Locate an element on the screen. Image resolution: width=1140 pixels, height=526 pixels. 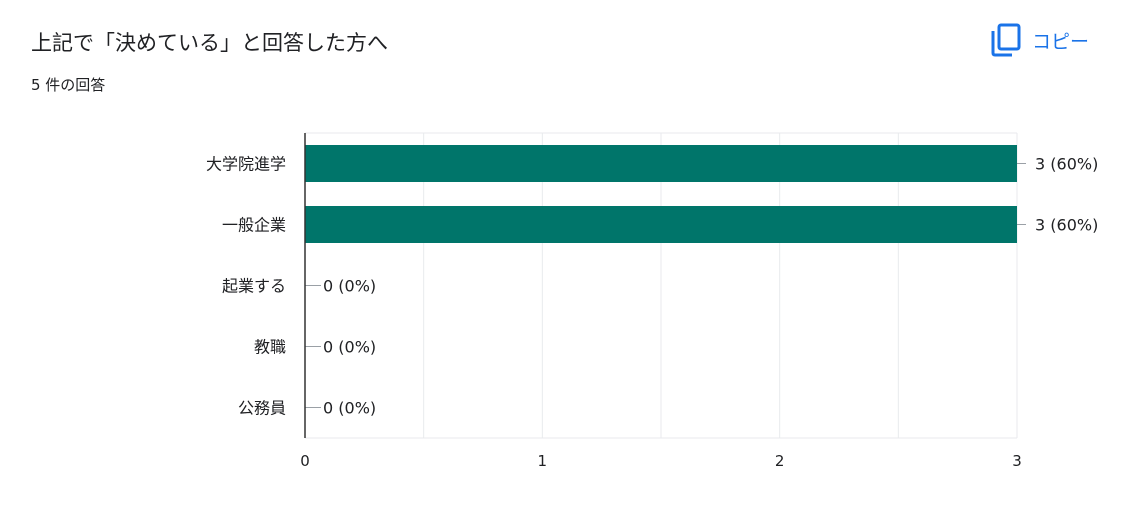
category-label: 一般企業 is located at coordinates (254, 225).